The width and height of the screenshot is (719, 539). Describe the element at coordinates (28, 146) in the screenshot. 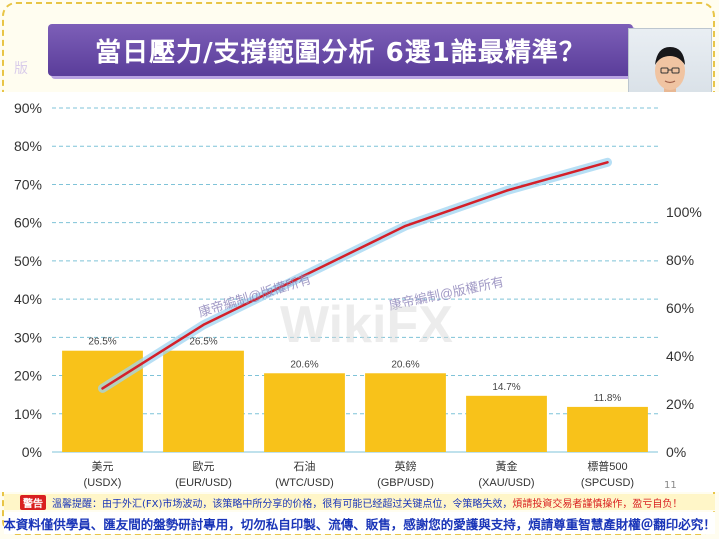

I see `y-tick-label: 80%` at that location.